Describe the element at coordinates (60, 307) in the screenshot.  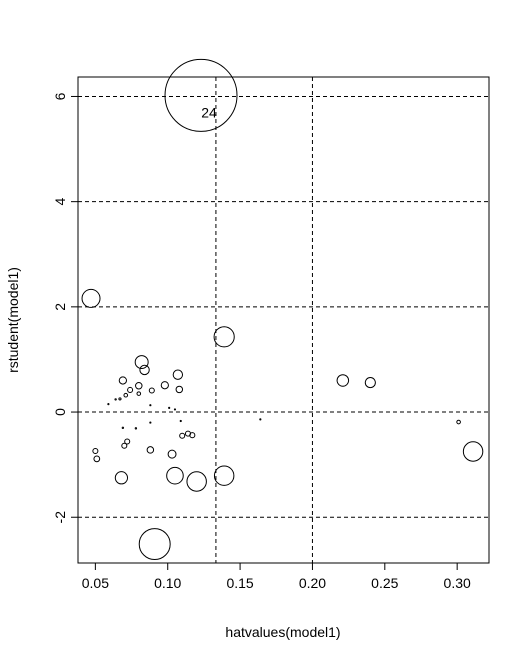
I see `y-tick-label-2: 2` at that location.